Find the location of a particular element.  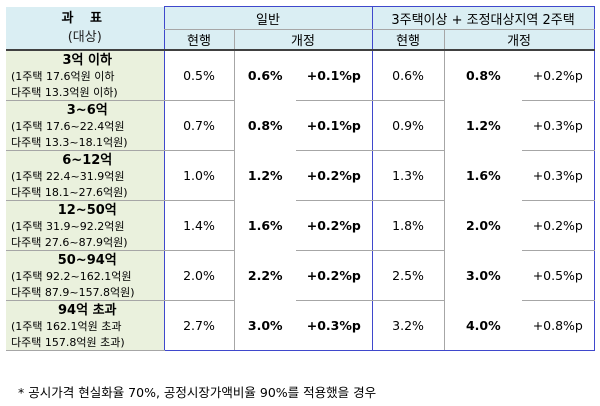

bracket-multi-home: 다주택 13.3억원 이하) is located at coordinates (64, 92).